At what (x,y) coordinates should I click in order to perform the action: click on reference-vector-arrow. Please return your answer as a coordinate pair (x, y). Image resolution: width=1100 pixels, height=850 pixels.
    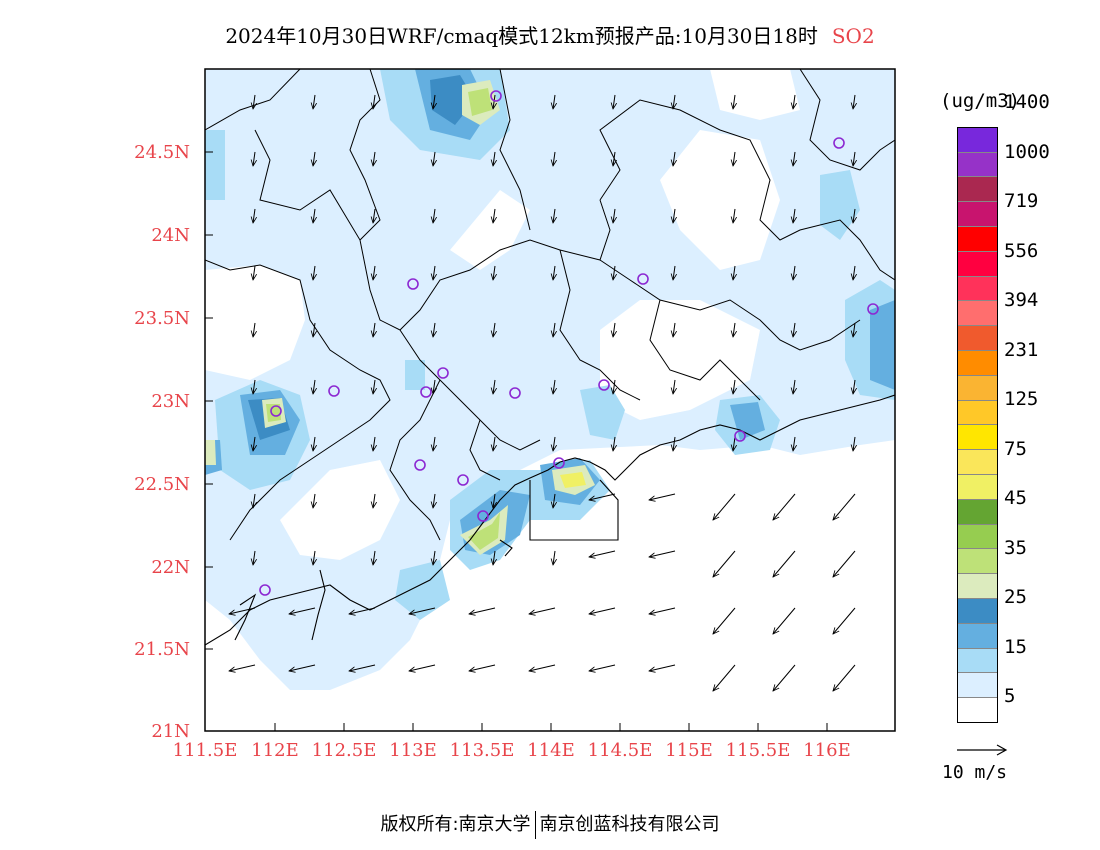
    Looking at the image, I should click on (982, 750).